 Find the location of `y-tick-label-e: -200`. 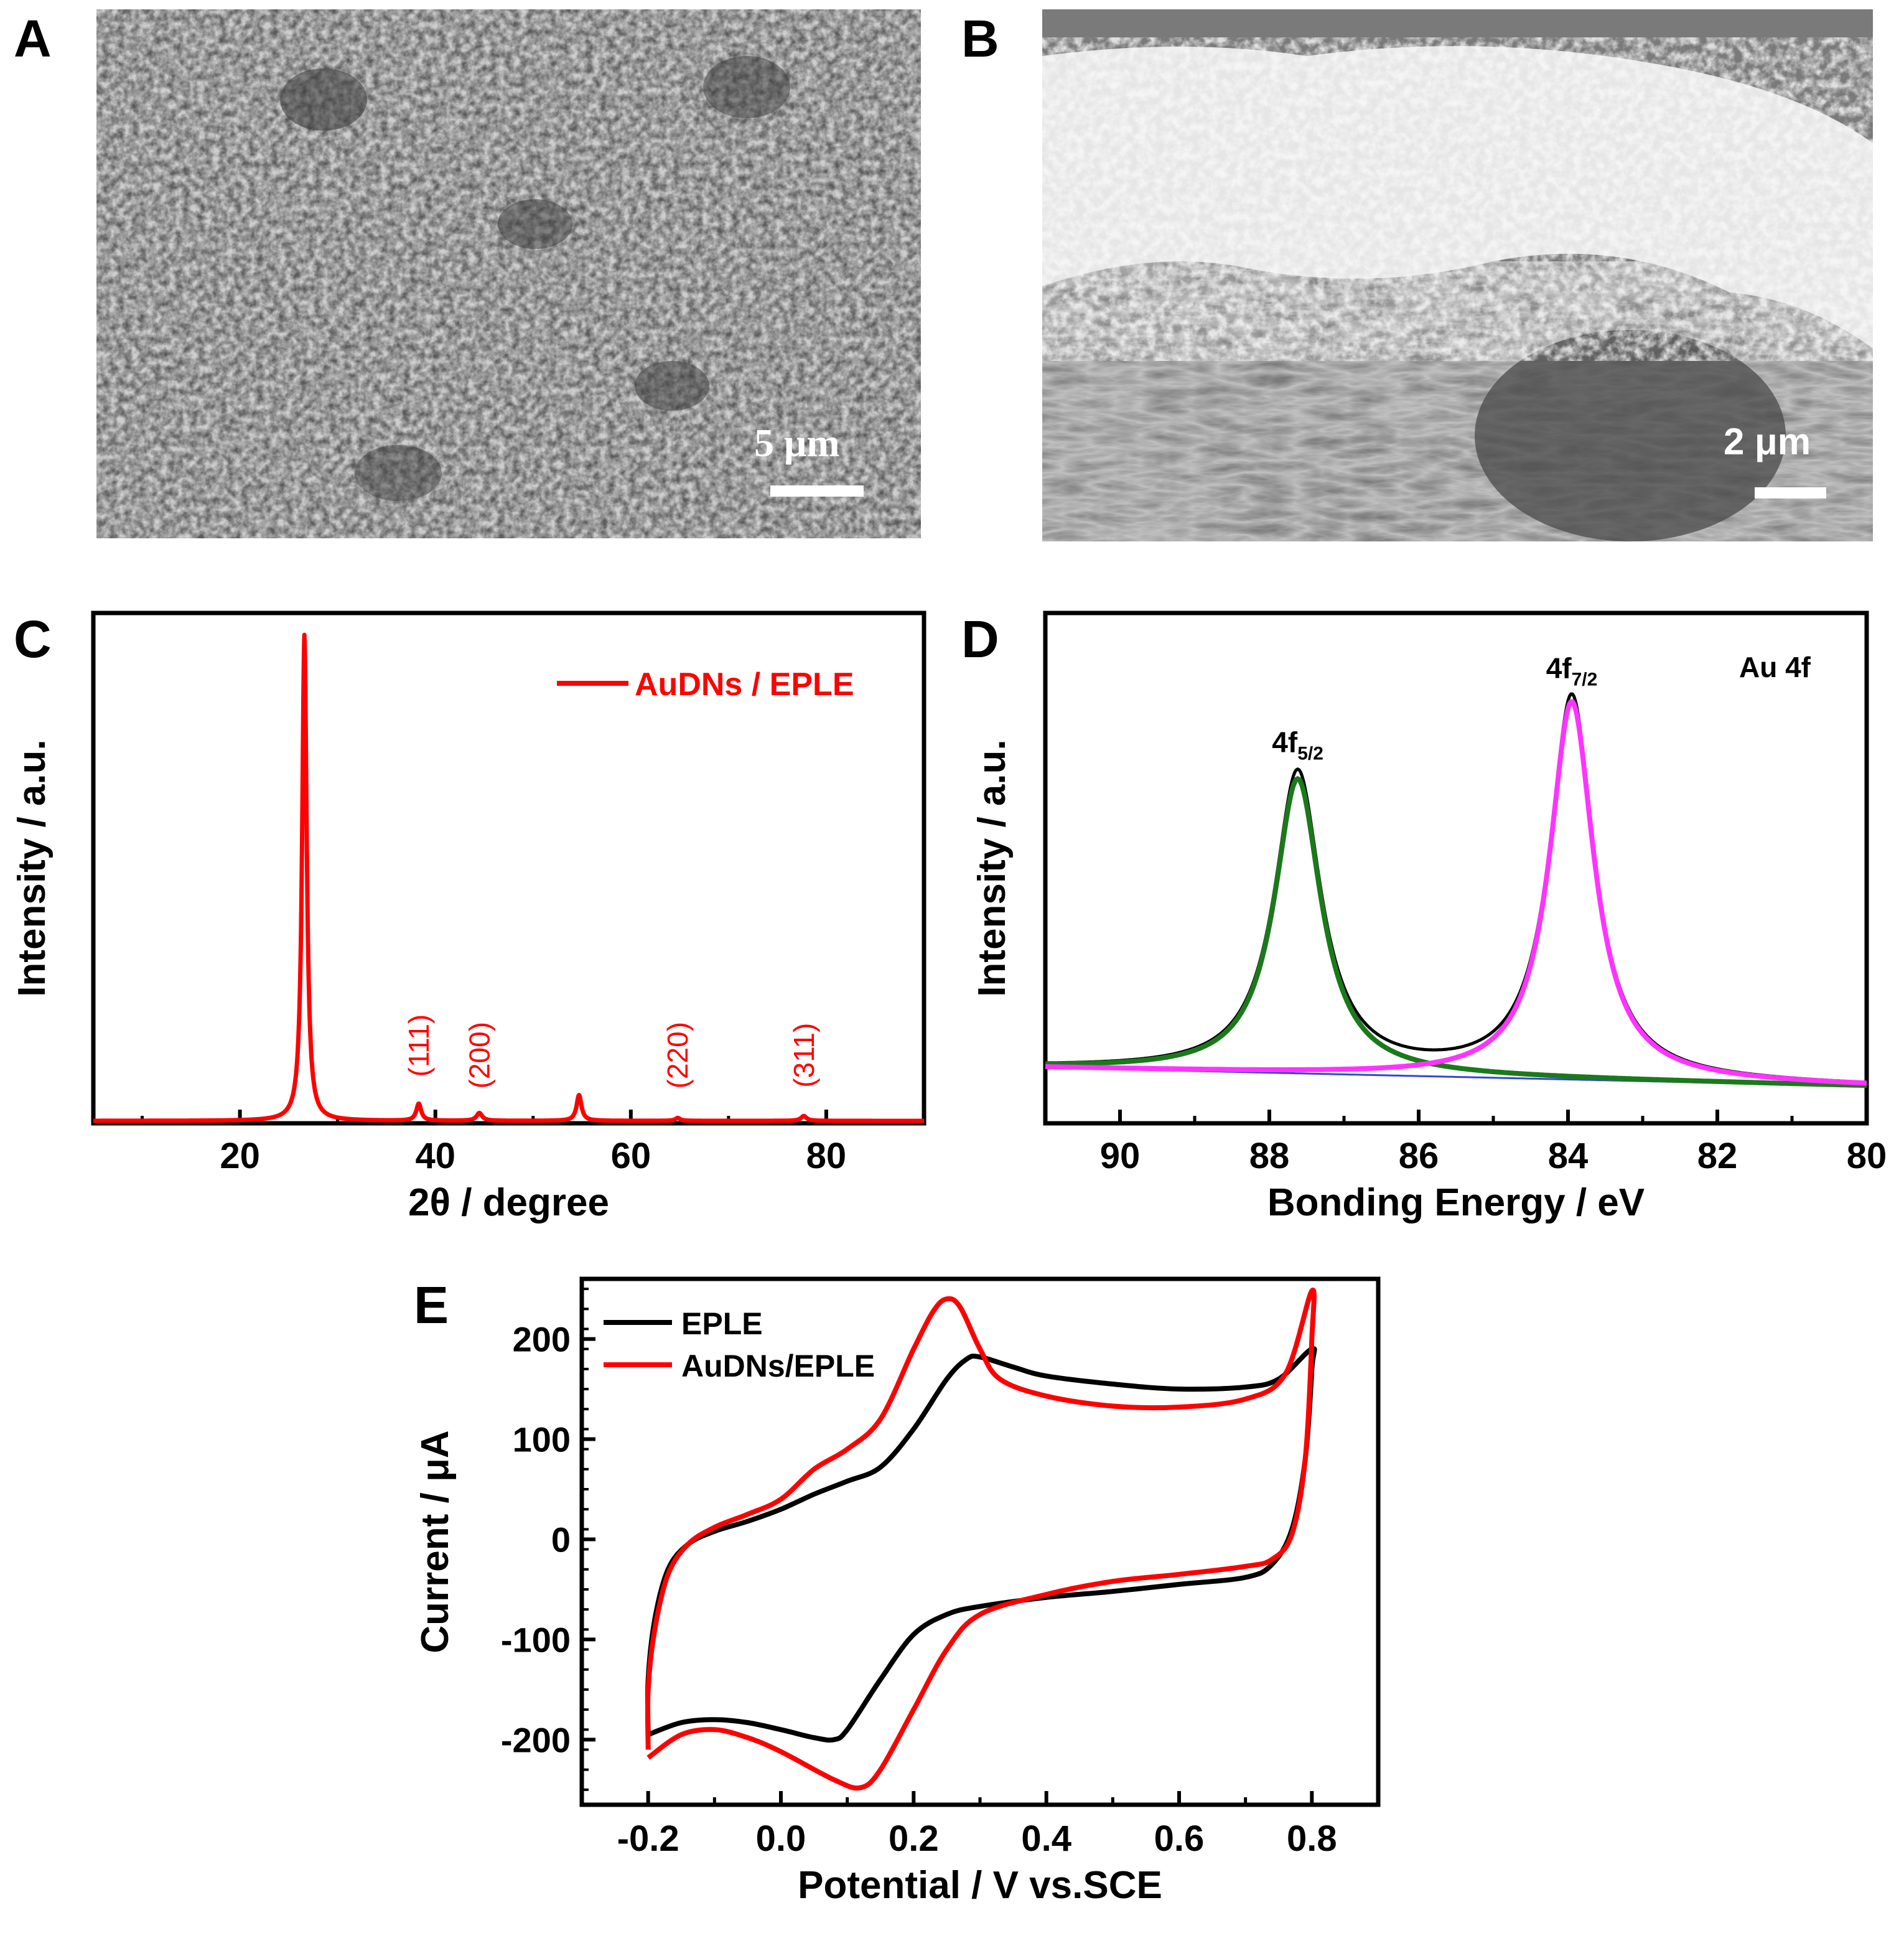

y-tick-label-e: -200 is located at coordinates (536, 1739).